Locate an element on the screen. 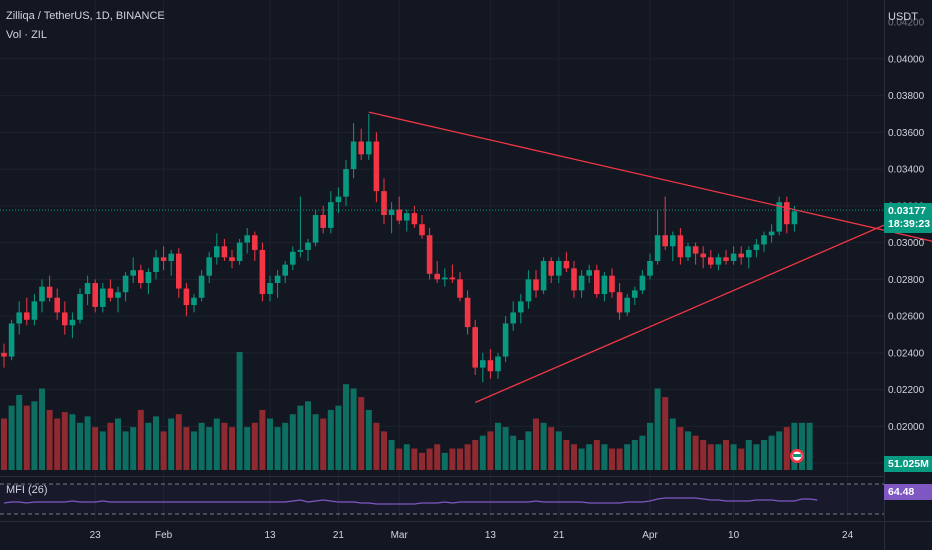  symbol-title: Zilliqa / TetherUS, 1D, BINANCE is located at coordinates (85, 16).